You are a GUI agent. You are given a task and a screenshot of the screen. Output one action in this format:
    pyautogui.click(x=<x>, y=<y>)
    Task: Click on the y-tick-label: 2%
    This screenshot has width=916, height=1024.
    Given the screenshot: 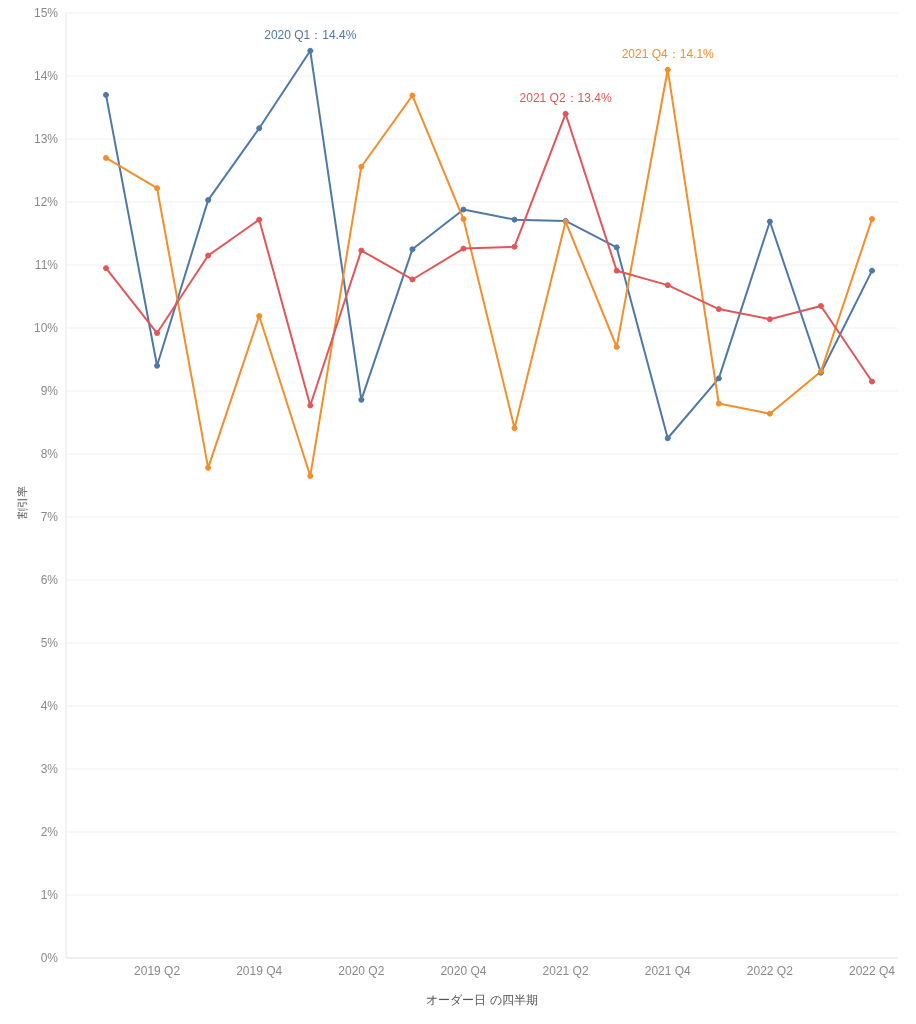 What is the action you would take?
    pyautogui.click(x=49, y=832)
    